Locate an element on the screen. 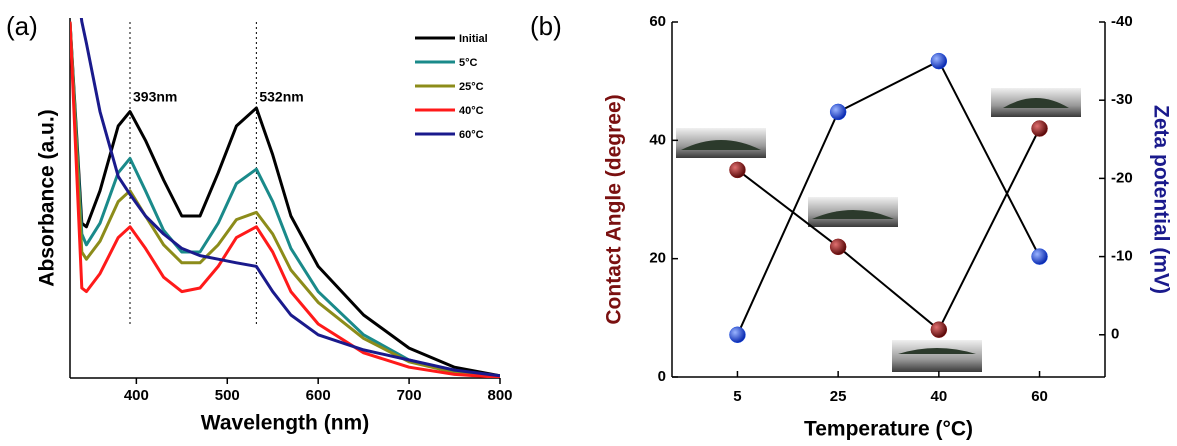 The image size is (1177, 446). legend-label: 40°C is located at coordinates (471, 111).